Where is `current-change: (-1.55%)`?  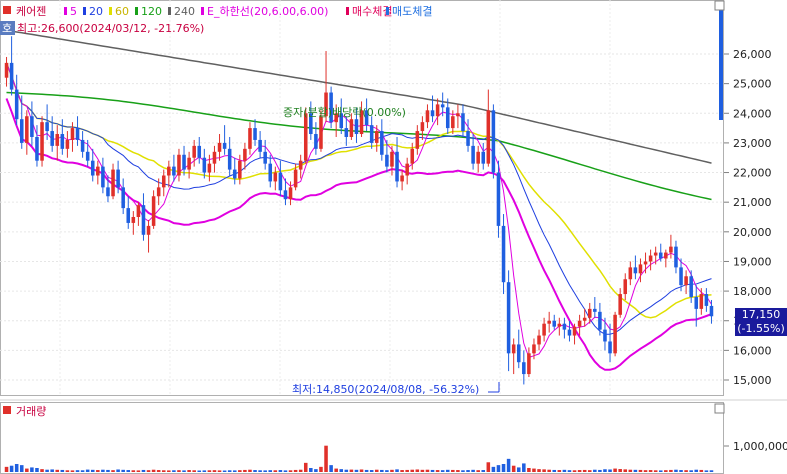 current-change: (-1.55%) is located at coordinates (761, 328).